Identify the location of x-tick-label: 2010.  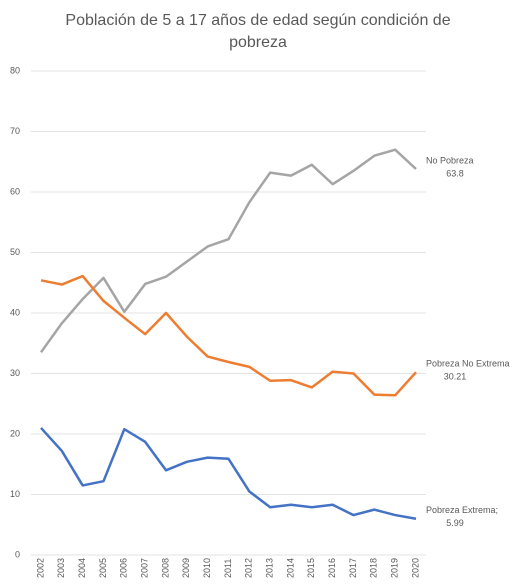
(207, 568).